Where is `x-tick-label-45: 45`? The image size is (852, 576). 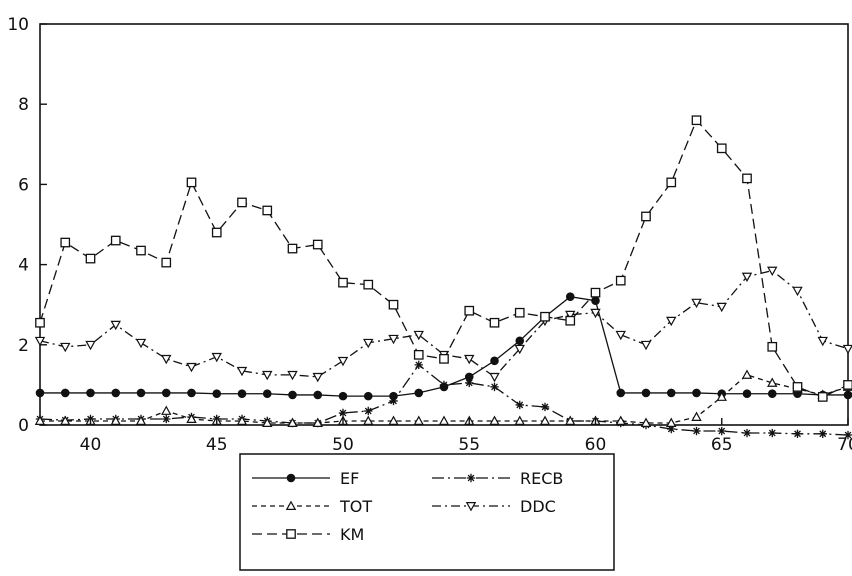
x-tick-label-45: 45 is located at coordinates (217, 445).